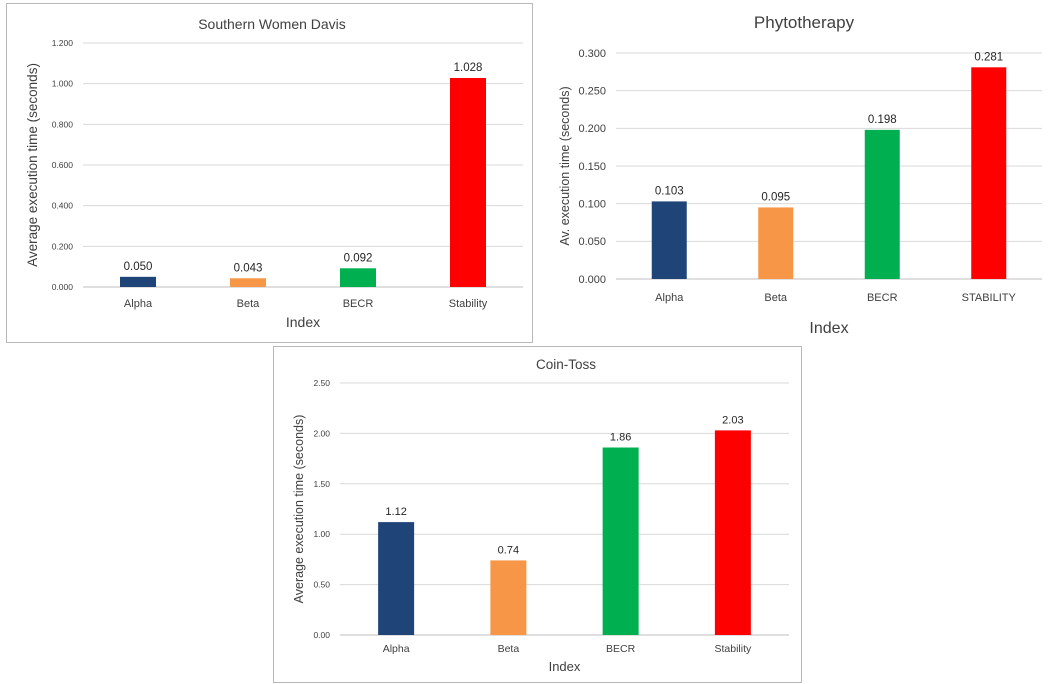 Image resolution: width=1057 pixels, height=684 pixels. I want to click on x-tick-label: STABILITY, so click(989, 298).